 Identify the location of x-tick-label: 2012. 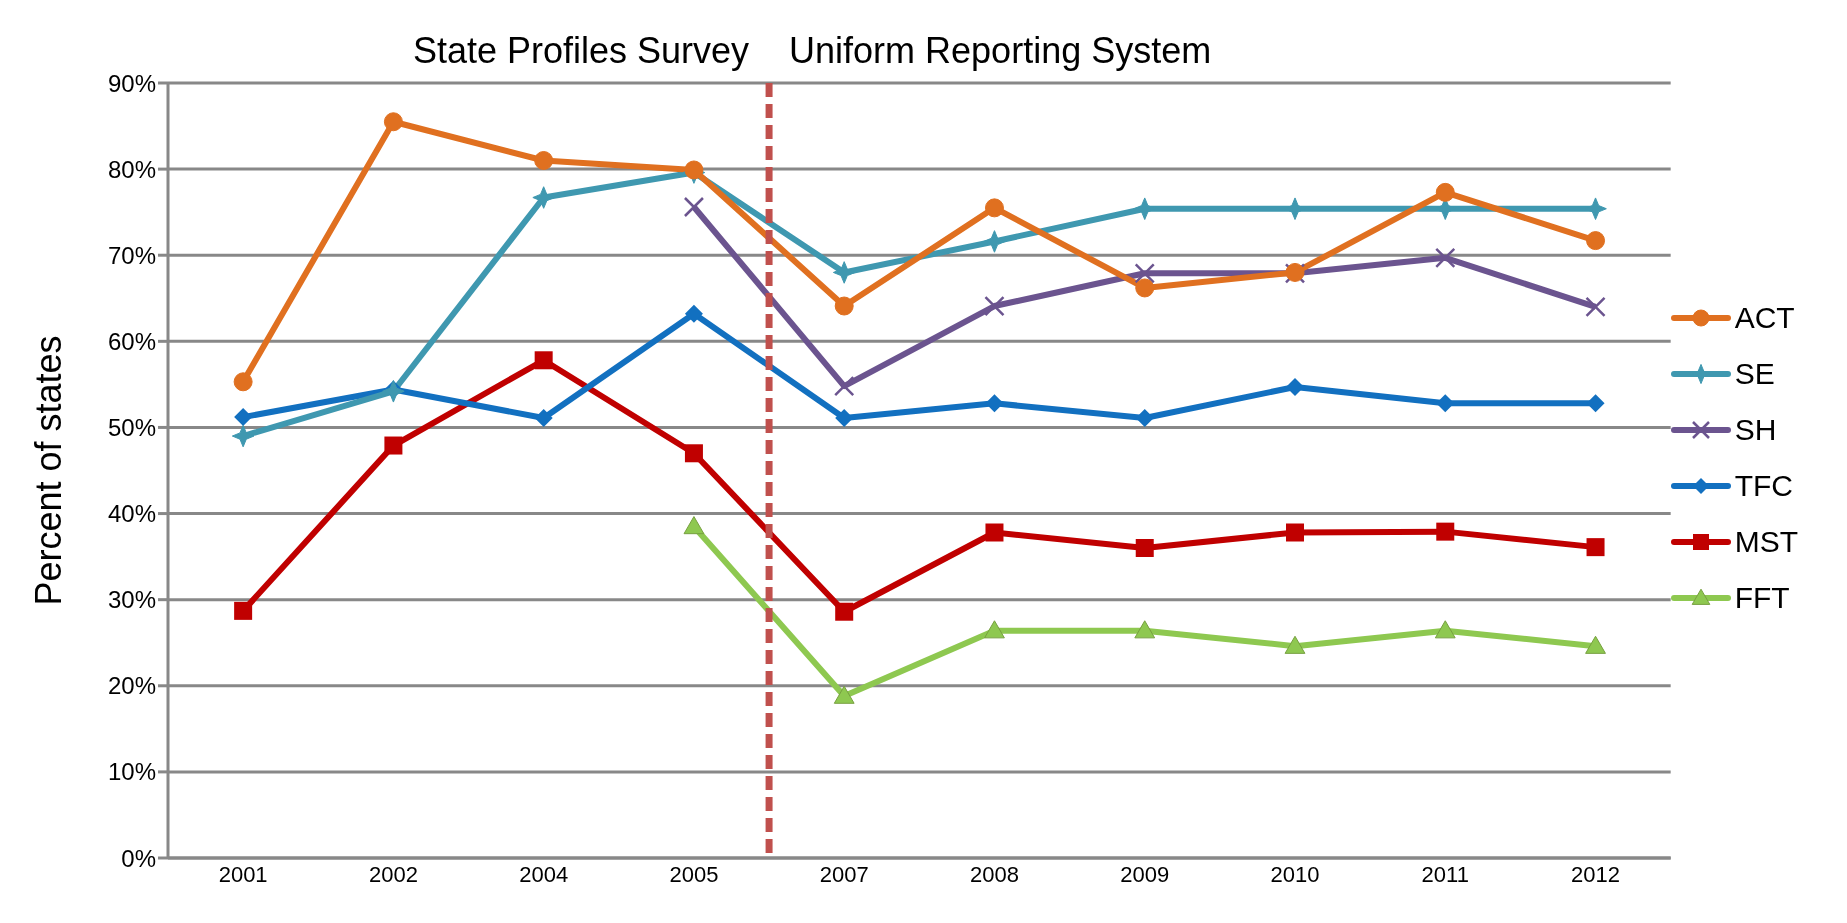
(1596, 874).